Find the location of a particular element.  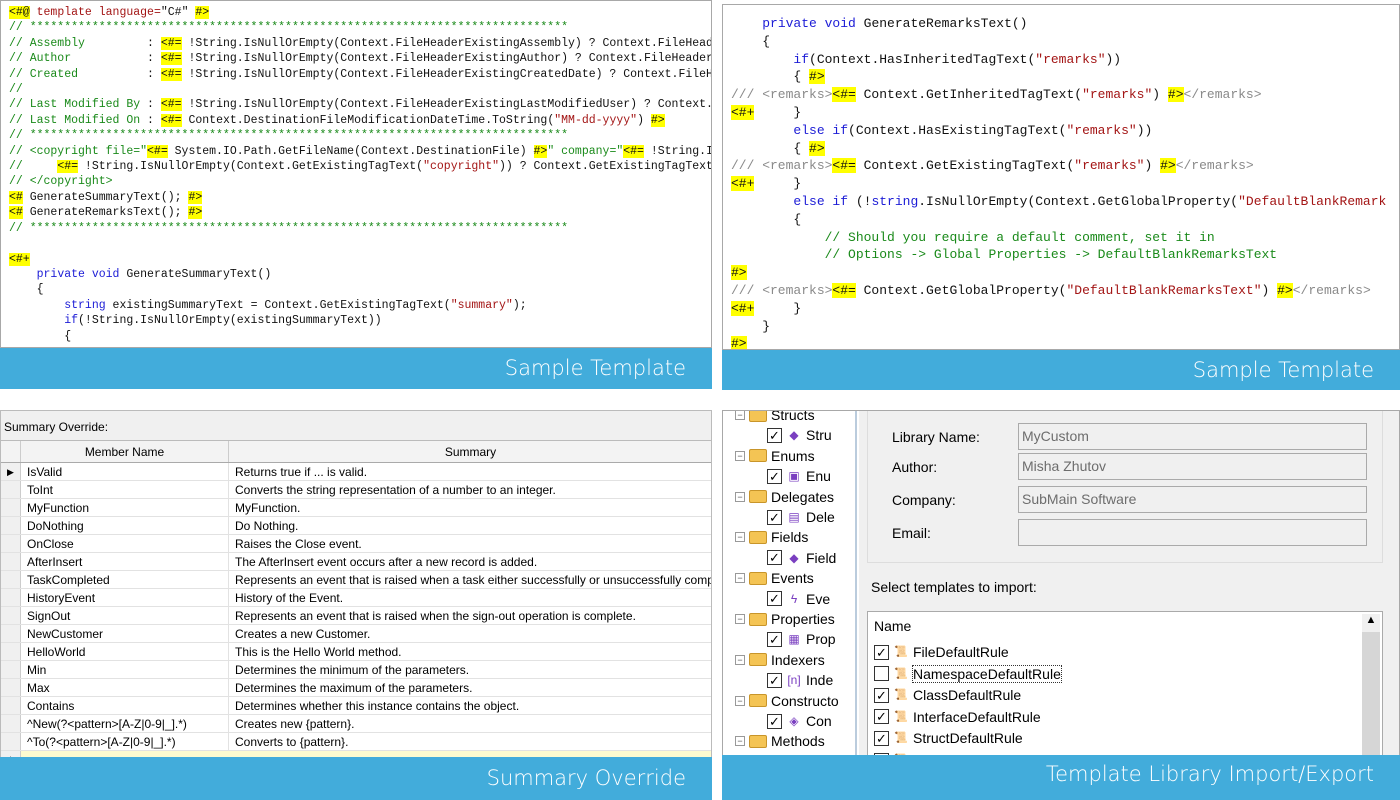

member-name-cell: OnClose is located at coordinates (125, 543).